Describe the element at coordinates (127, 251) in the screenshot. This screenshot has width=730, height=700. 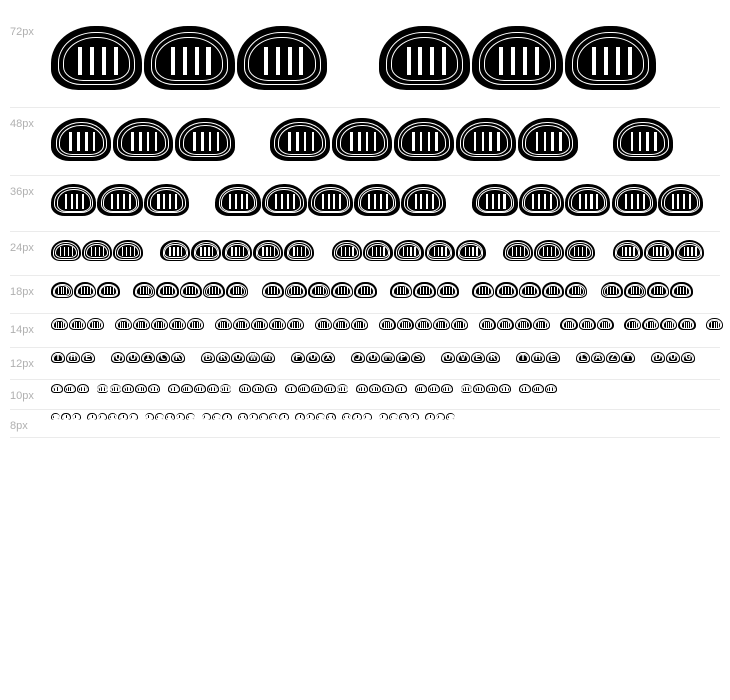
I see `glyph-e` at that location.